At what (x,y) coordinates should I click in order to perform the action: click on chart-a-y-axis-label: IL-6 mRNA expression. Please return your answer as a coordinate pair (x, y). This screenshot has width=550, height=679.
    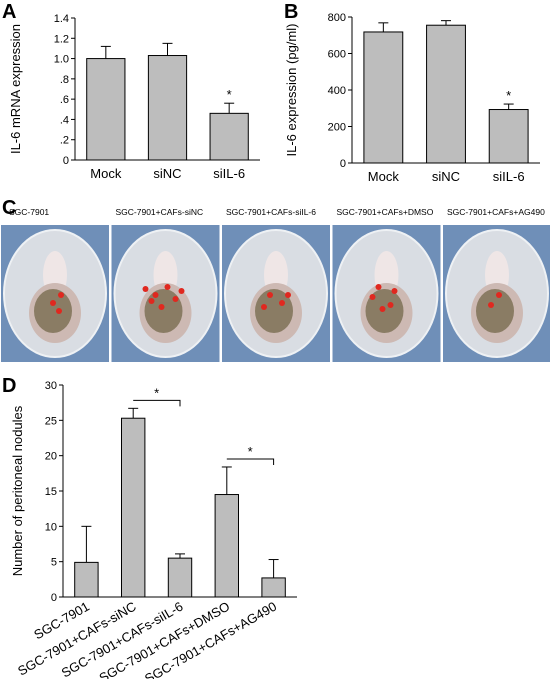
    Looking at the image, I should click on (15, 89).